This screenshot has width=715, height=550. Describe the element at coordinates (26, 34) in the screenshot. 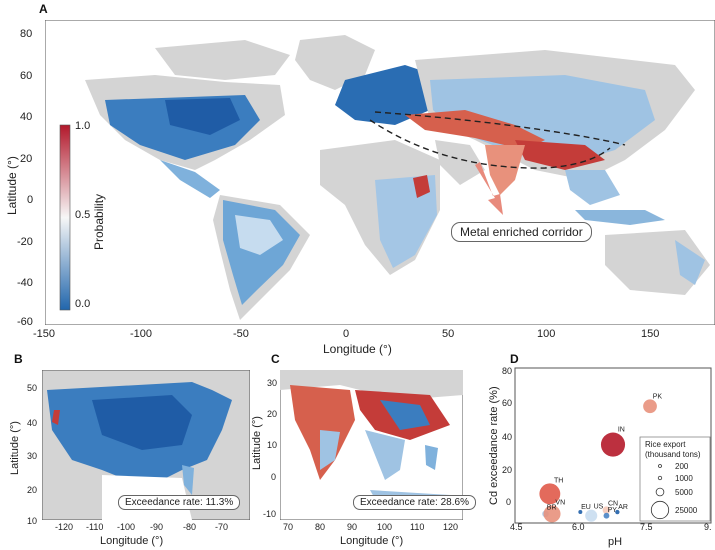

I see `a-ytick: 80` at that location.